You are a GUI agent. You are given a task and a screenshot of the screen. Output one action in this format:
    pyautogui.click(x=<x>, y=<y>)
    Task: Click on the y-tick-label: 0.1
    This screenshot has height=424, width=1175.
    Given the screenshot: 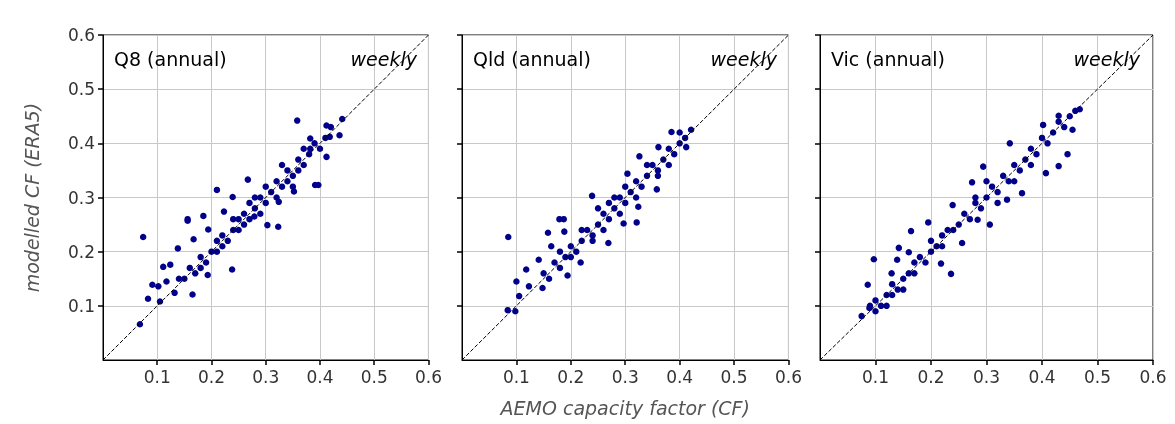 What is the action you would take?
    pyautogui.click(x=81, y=305)
    